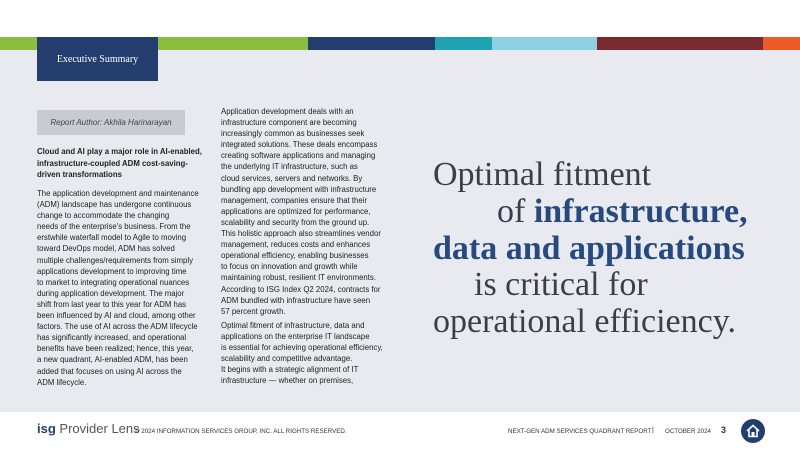 This screenshot has width=800, height=450. What do you see at coordinates (289, 123) in the screenshot?
I see `body-line: infrastructure component are becoming` at bounding box center [289, 123].